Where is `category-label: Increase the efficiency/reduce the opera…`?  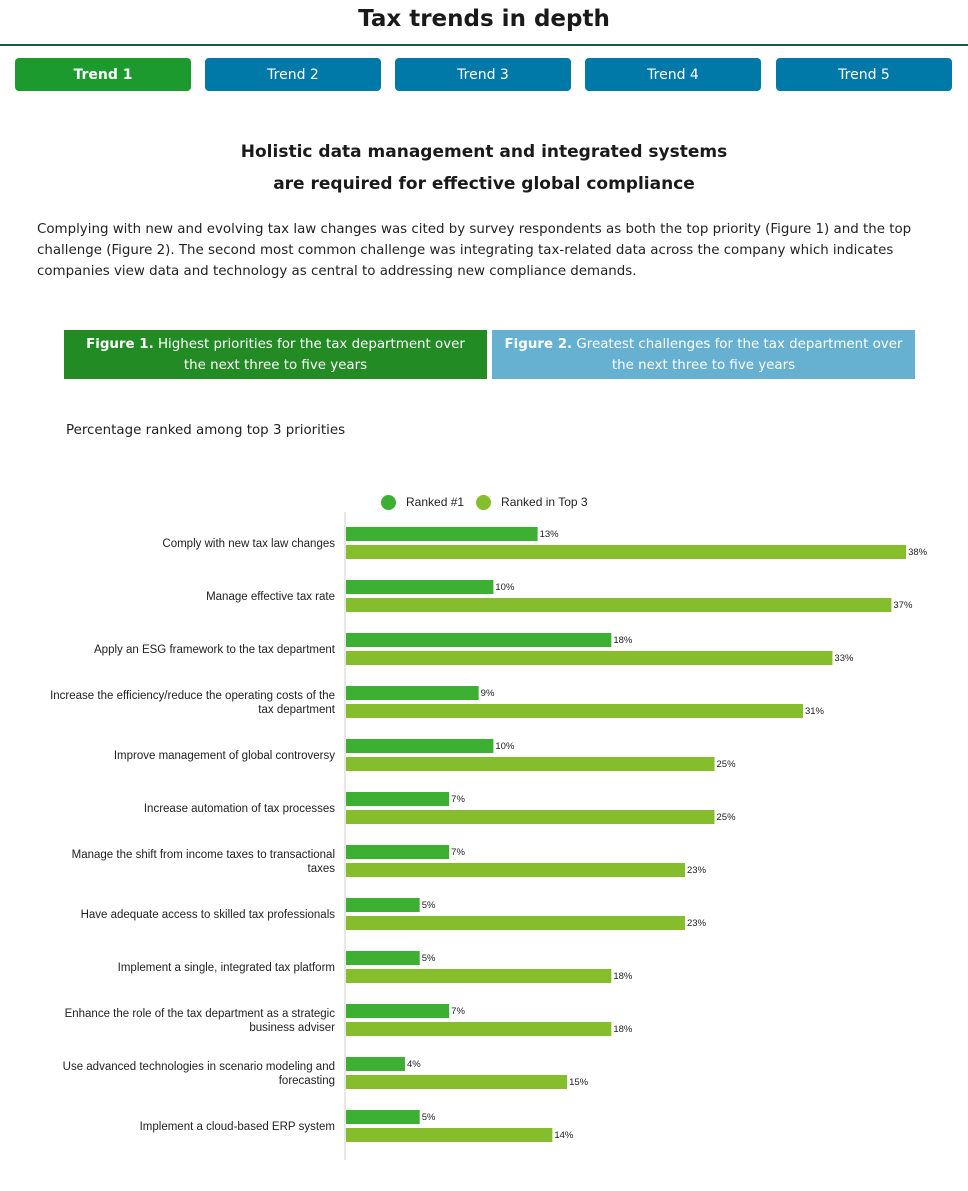
category-label: Increase the efficiency/reduce the opera… is located at coordinates (193, 703).